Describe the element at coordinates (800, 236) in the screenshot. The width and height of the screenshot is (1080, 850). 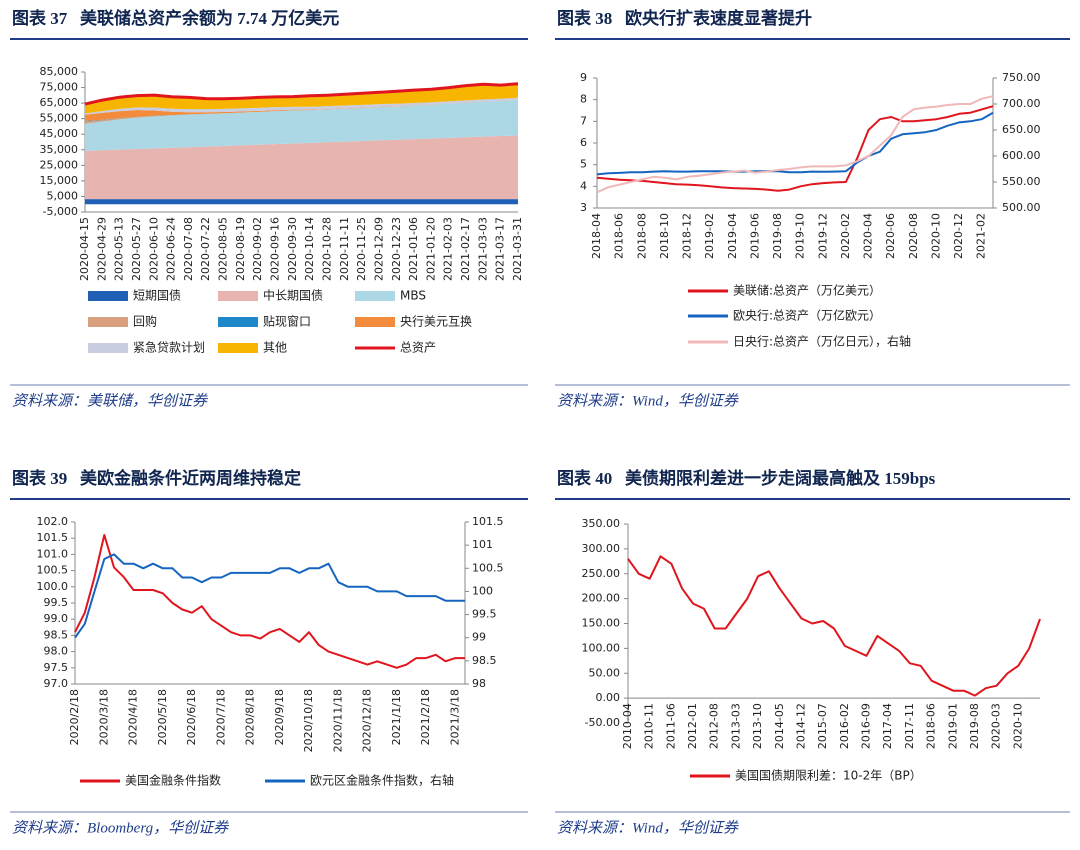
I see `x-tick-label: 2019-10` at that location.